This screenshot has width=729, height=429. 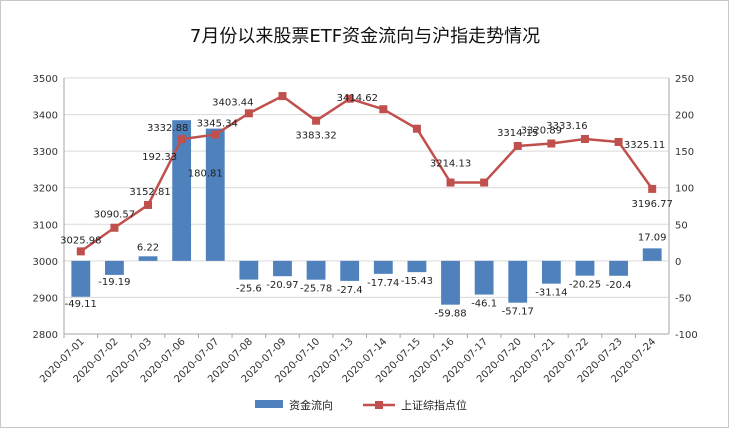 I want to click on y-left-tick-label: 3400, so click(x=45, y=116).